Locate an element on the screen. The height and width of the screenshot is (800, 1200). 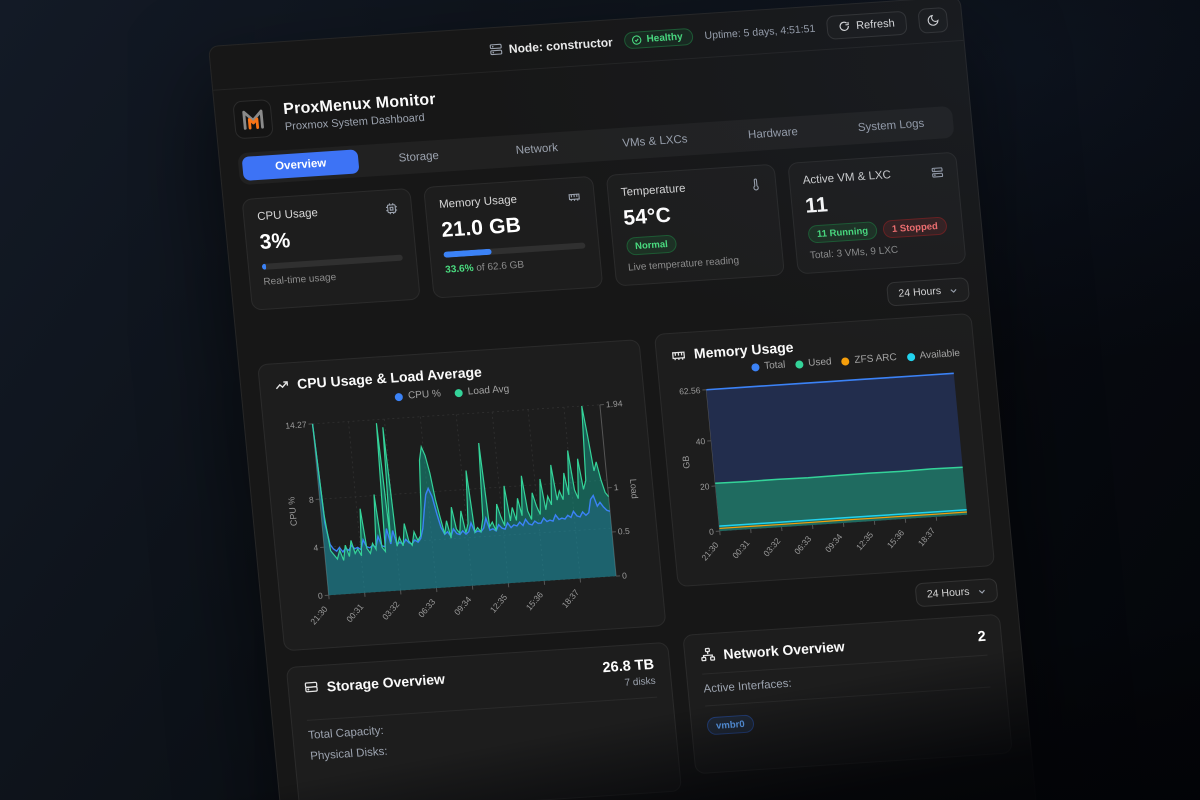
svg-text: CPU % is located at coordinates (292, 511).